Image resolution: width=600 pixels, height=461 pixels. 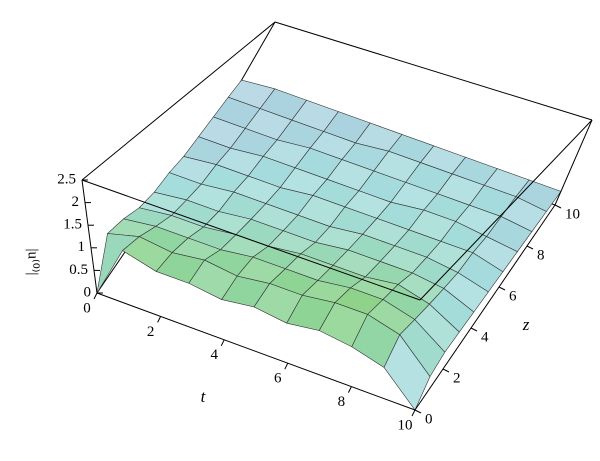 What do you see at coordinates (88, 292) in the screenshot?
I see `z-tick-label: 0` at bounding box center [88, 292].